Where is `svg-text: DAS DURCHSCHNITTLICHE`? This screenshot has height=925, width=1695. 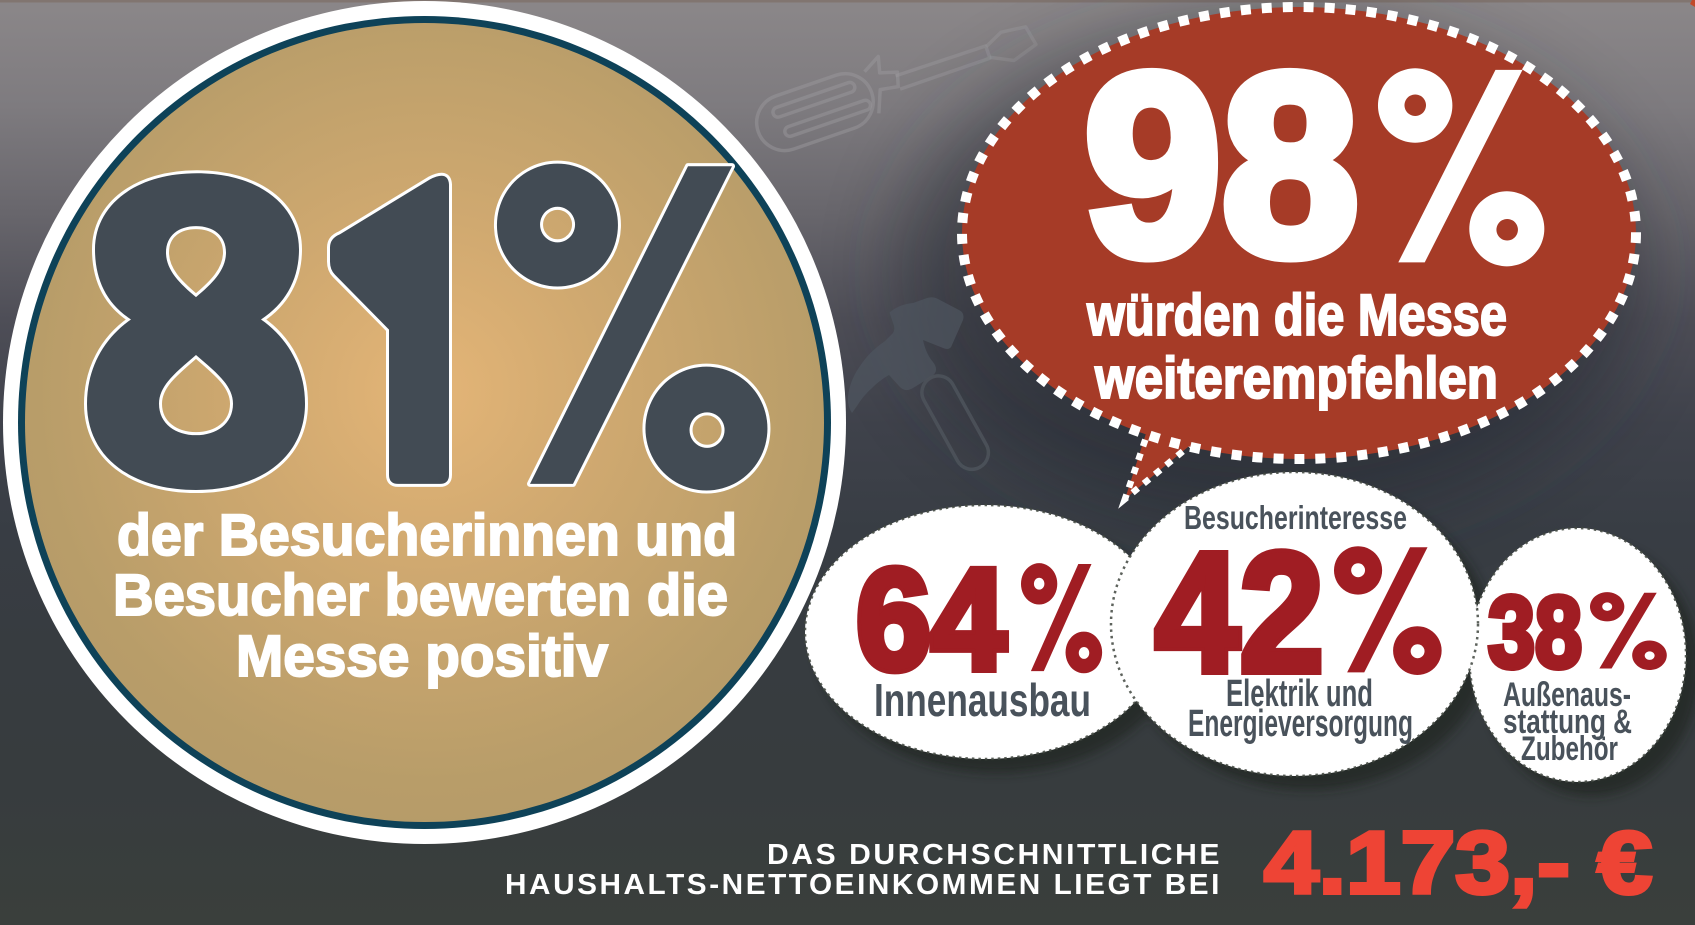 svg-text: DAS DURCHSCHNITTLICHE is located at coordinates (994, 855).